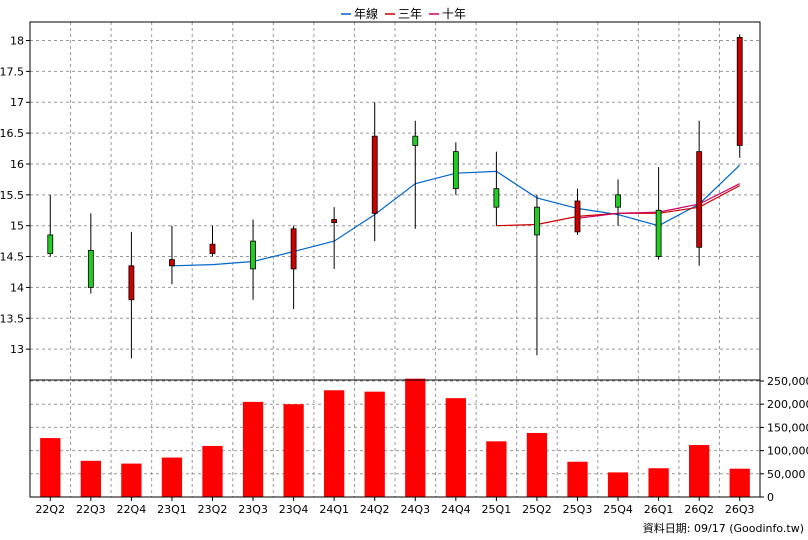 The image size is (808, 540). Describe the element at coordinates (366, 13) in the screenshot. I see `legend-label: 年線` at that location.